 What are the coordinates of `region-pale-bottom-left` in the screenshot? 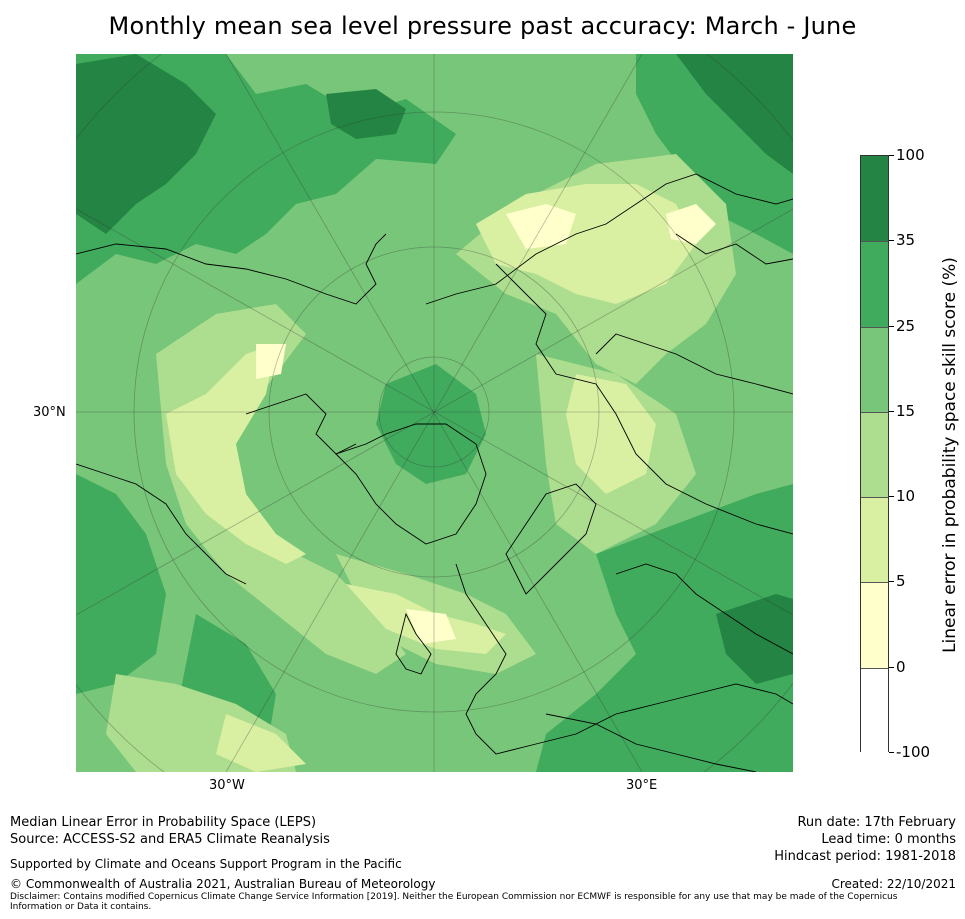 It's located at (261, 743).